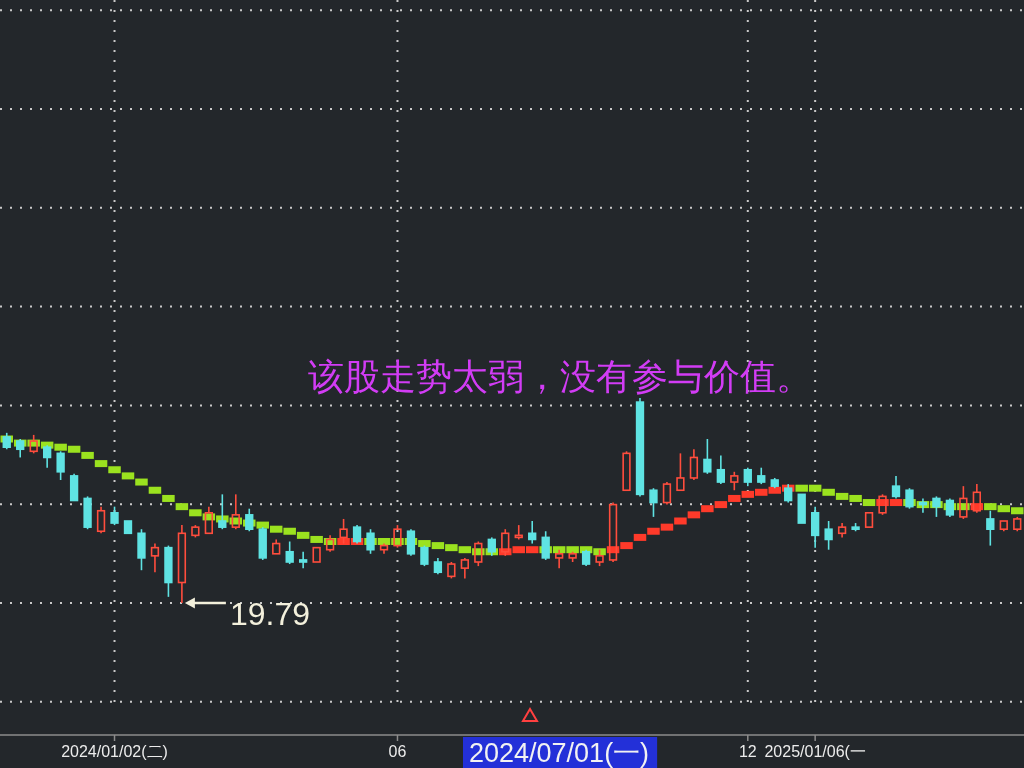 The height and width of the screenshot is (768, 1024). What do you see at coordinates (114, 751) in the screenshot?
I see `x-tick-label: 2024/01/02(二)` at bounding box center [114, 751].